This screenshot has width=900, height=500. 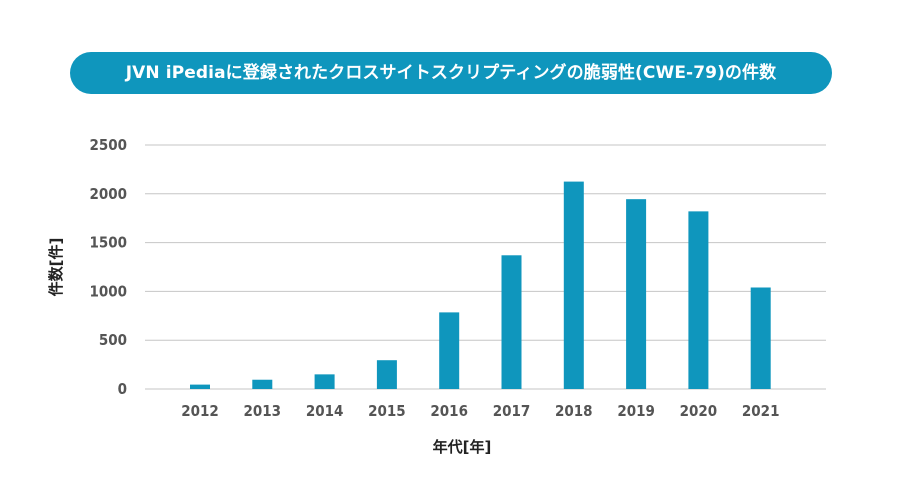 I want to click on bar-2017, so click(x=511, y=322).